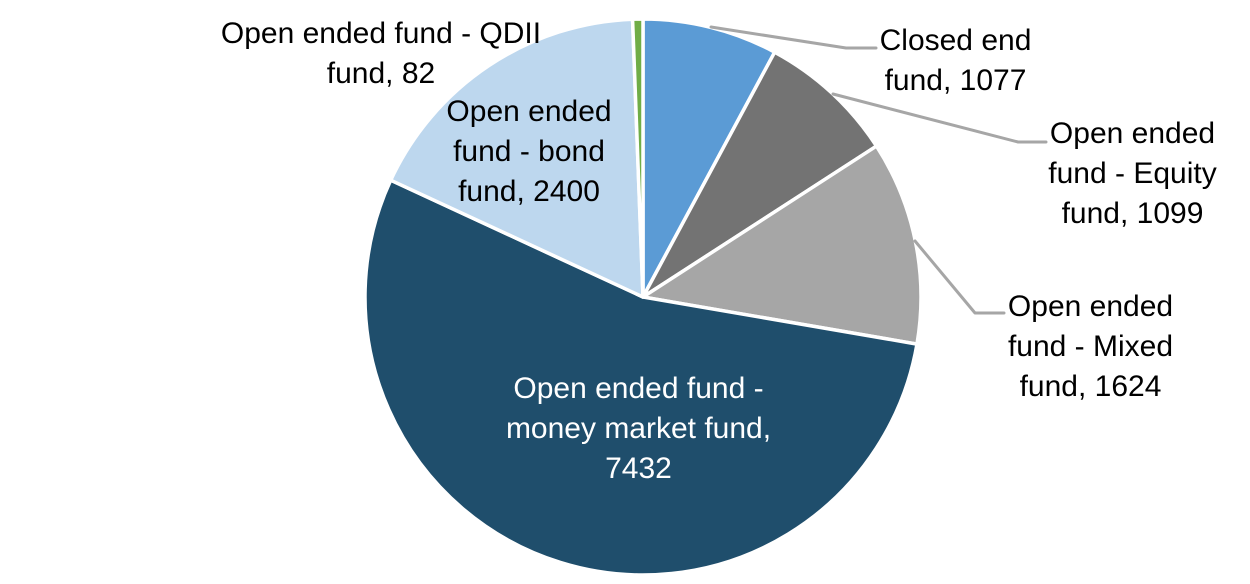  I want to click on leader-line-mixed-fund, so click(959, 277).